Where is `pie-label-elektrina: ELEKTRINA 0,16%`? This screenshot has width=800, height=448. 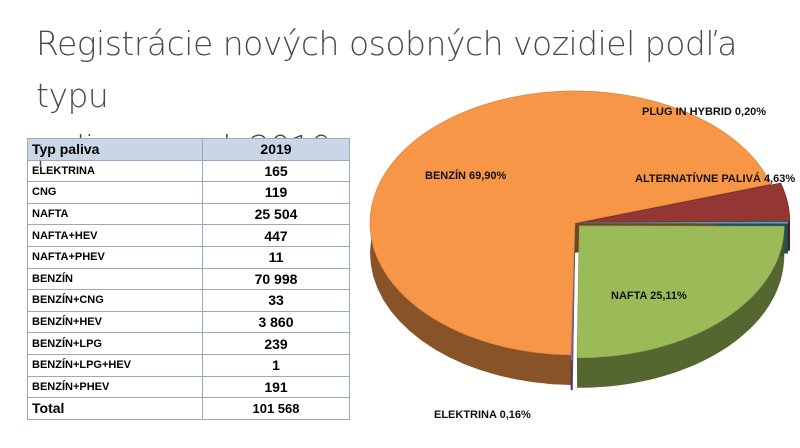 pie-label-elektrina: ELEKTRINA 0,16% is located at coordinates (482, 415).